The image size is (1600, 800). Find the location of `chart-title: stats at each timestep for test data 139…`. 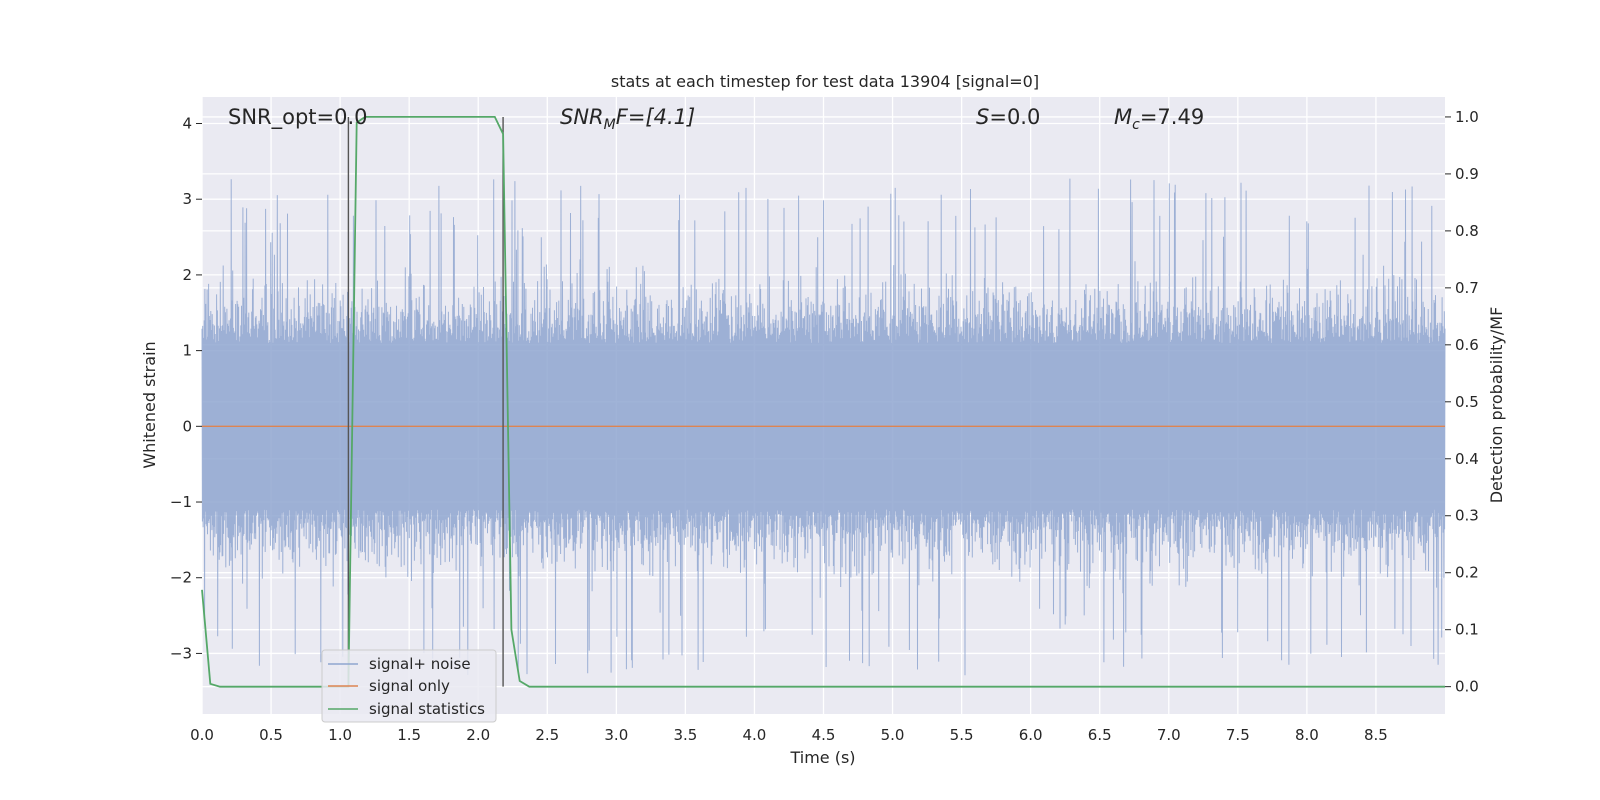

chart-title: stats at each timestep for test data 139… is located at coordinates (825, 81).